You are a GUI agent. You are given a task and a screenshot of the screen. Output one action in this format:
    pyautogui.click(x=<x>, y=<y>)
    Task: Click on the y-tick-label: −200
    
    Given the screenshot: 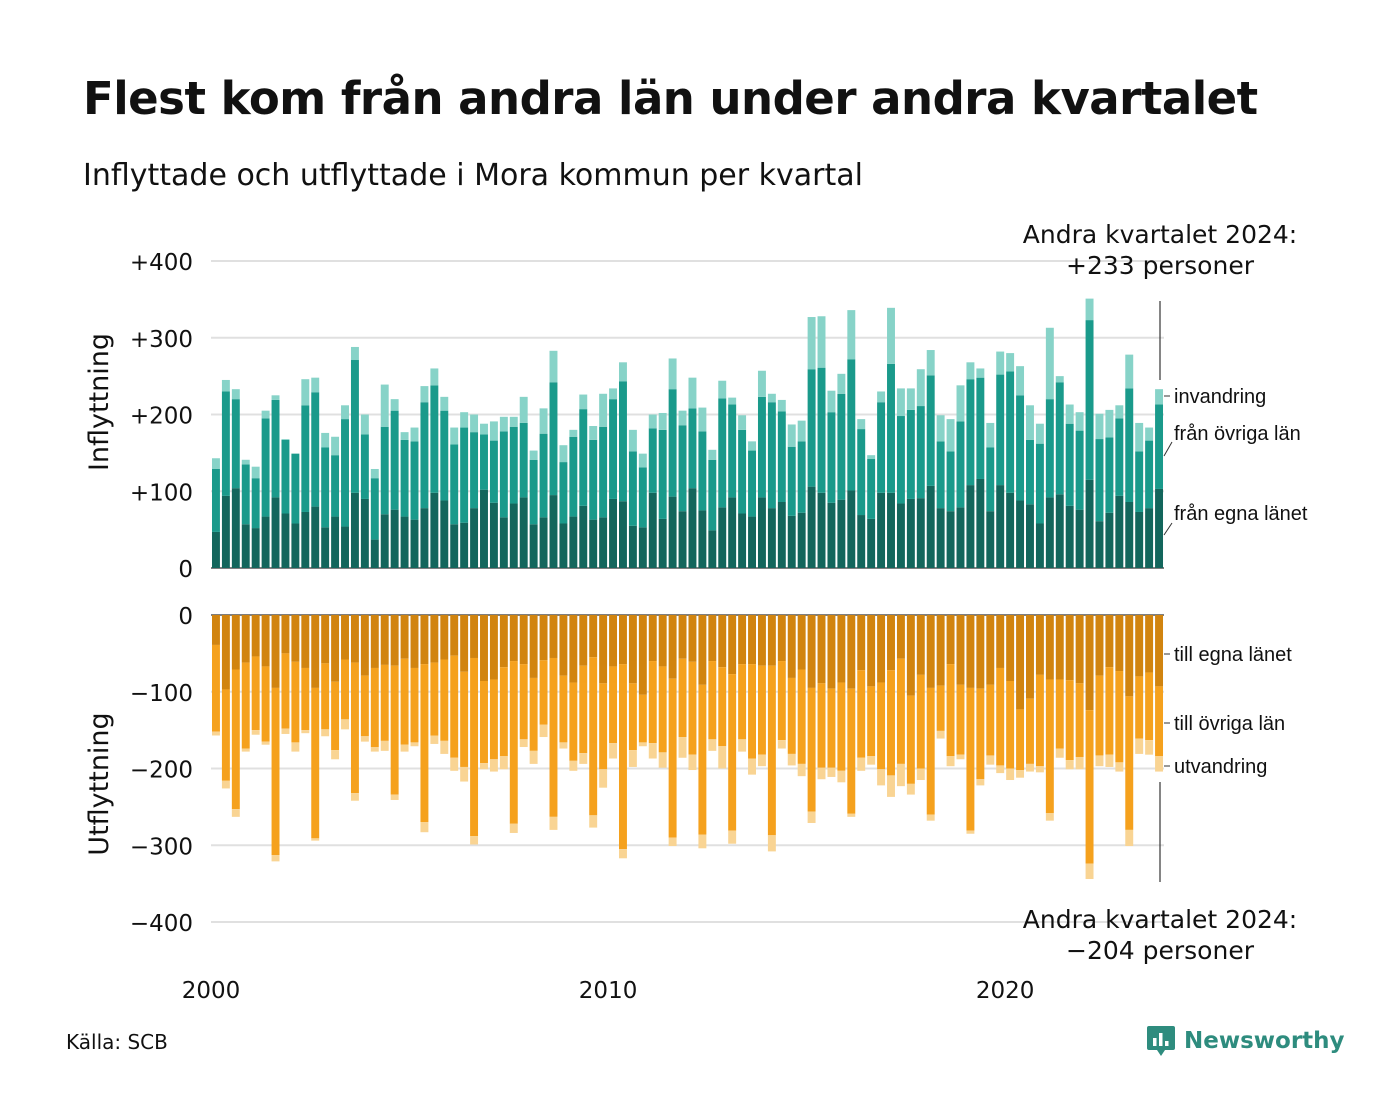 What is the action you would take?
    pyautogui.click(x=161, y=771)
    